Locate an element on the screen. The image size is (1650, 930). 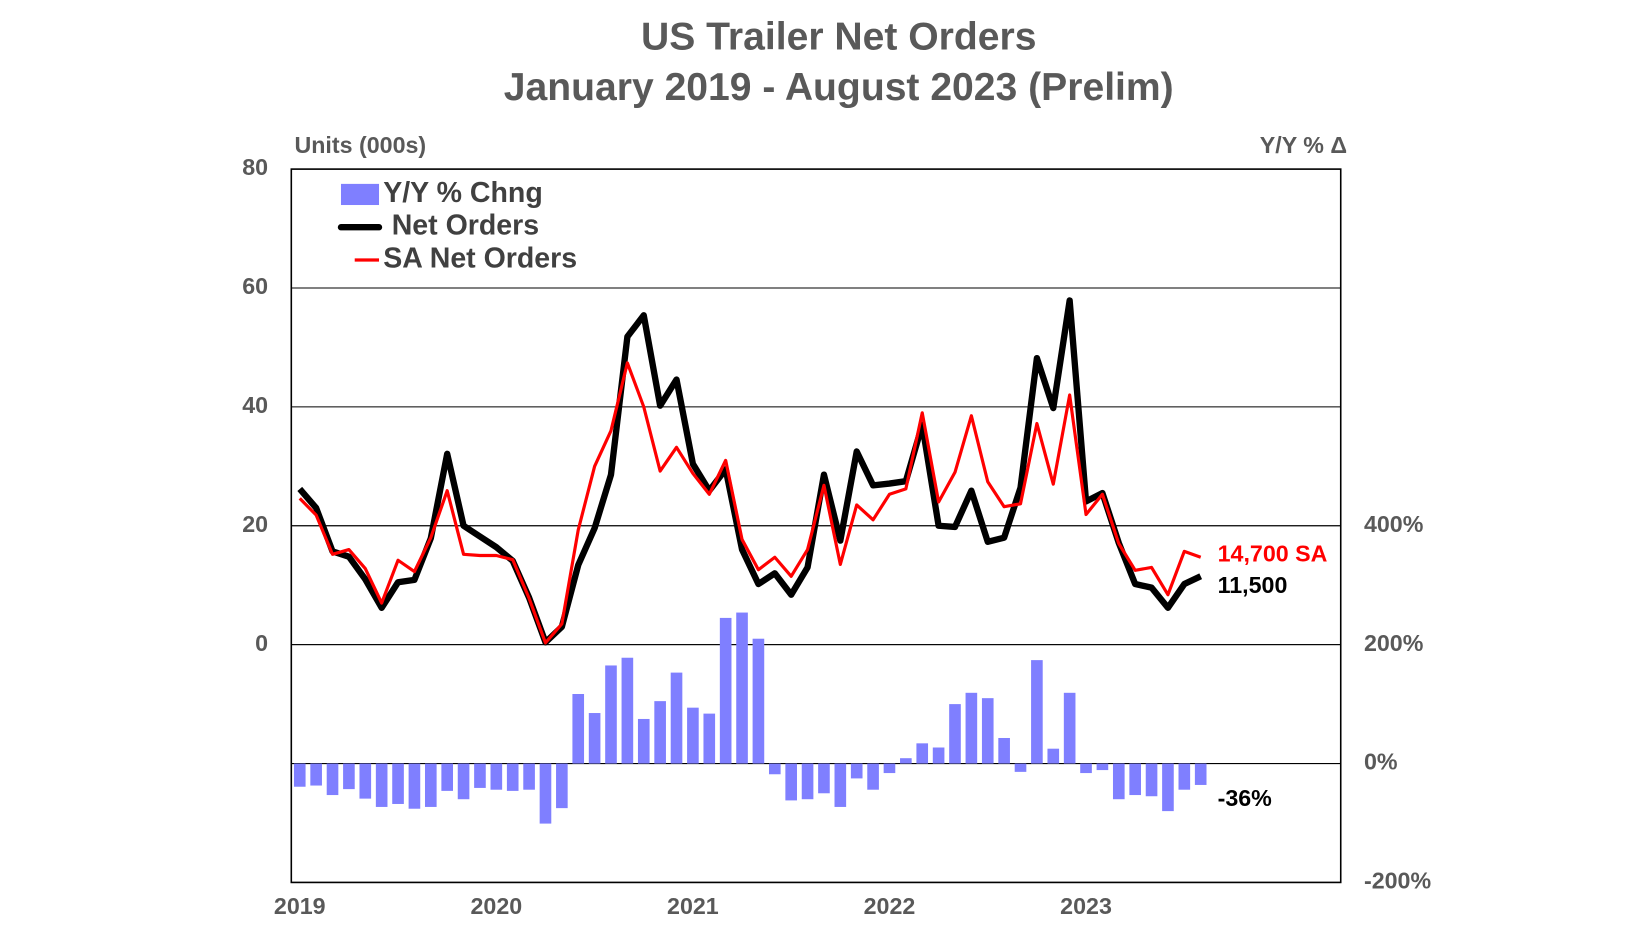
y2-axis-title: Y/Y % Δ is located at coordinates (1303, 145).